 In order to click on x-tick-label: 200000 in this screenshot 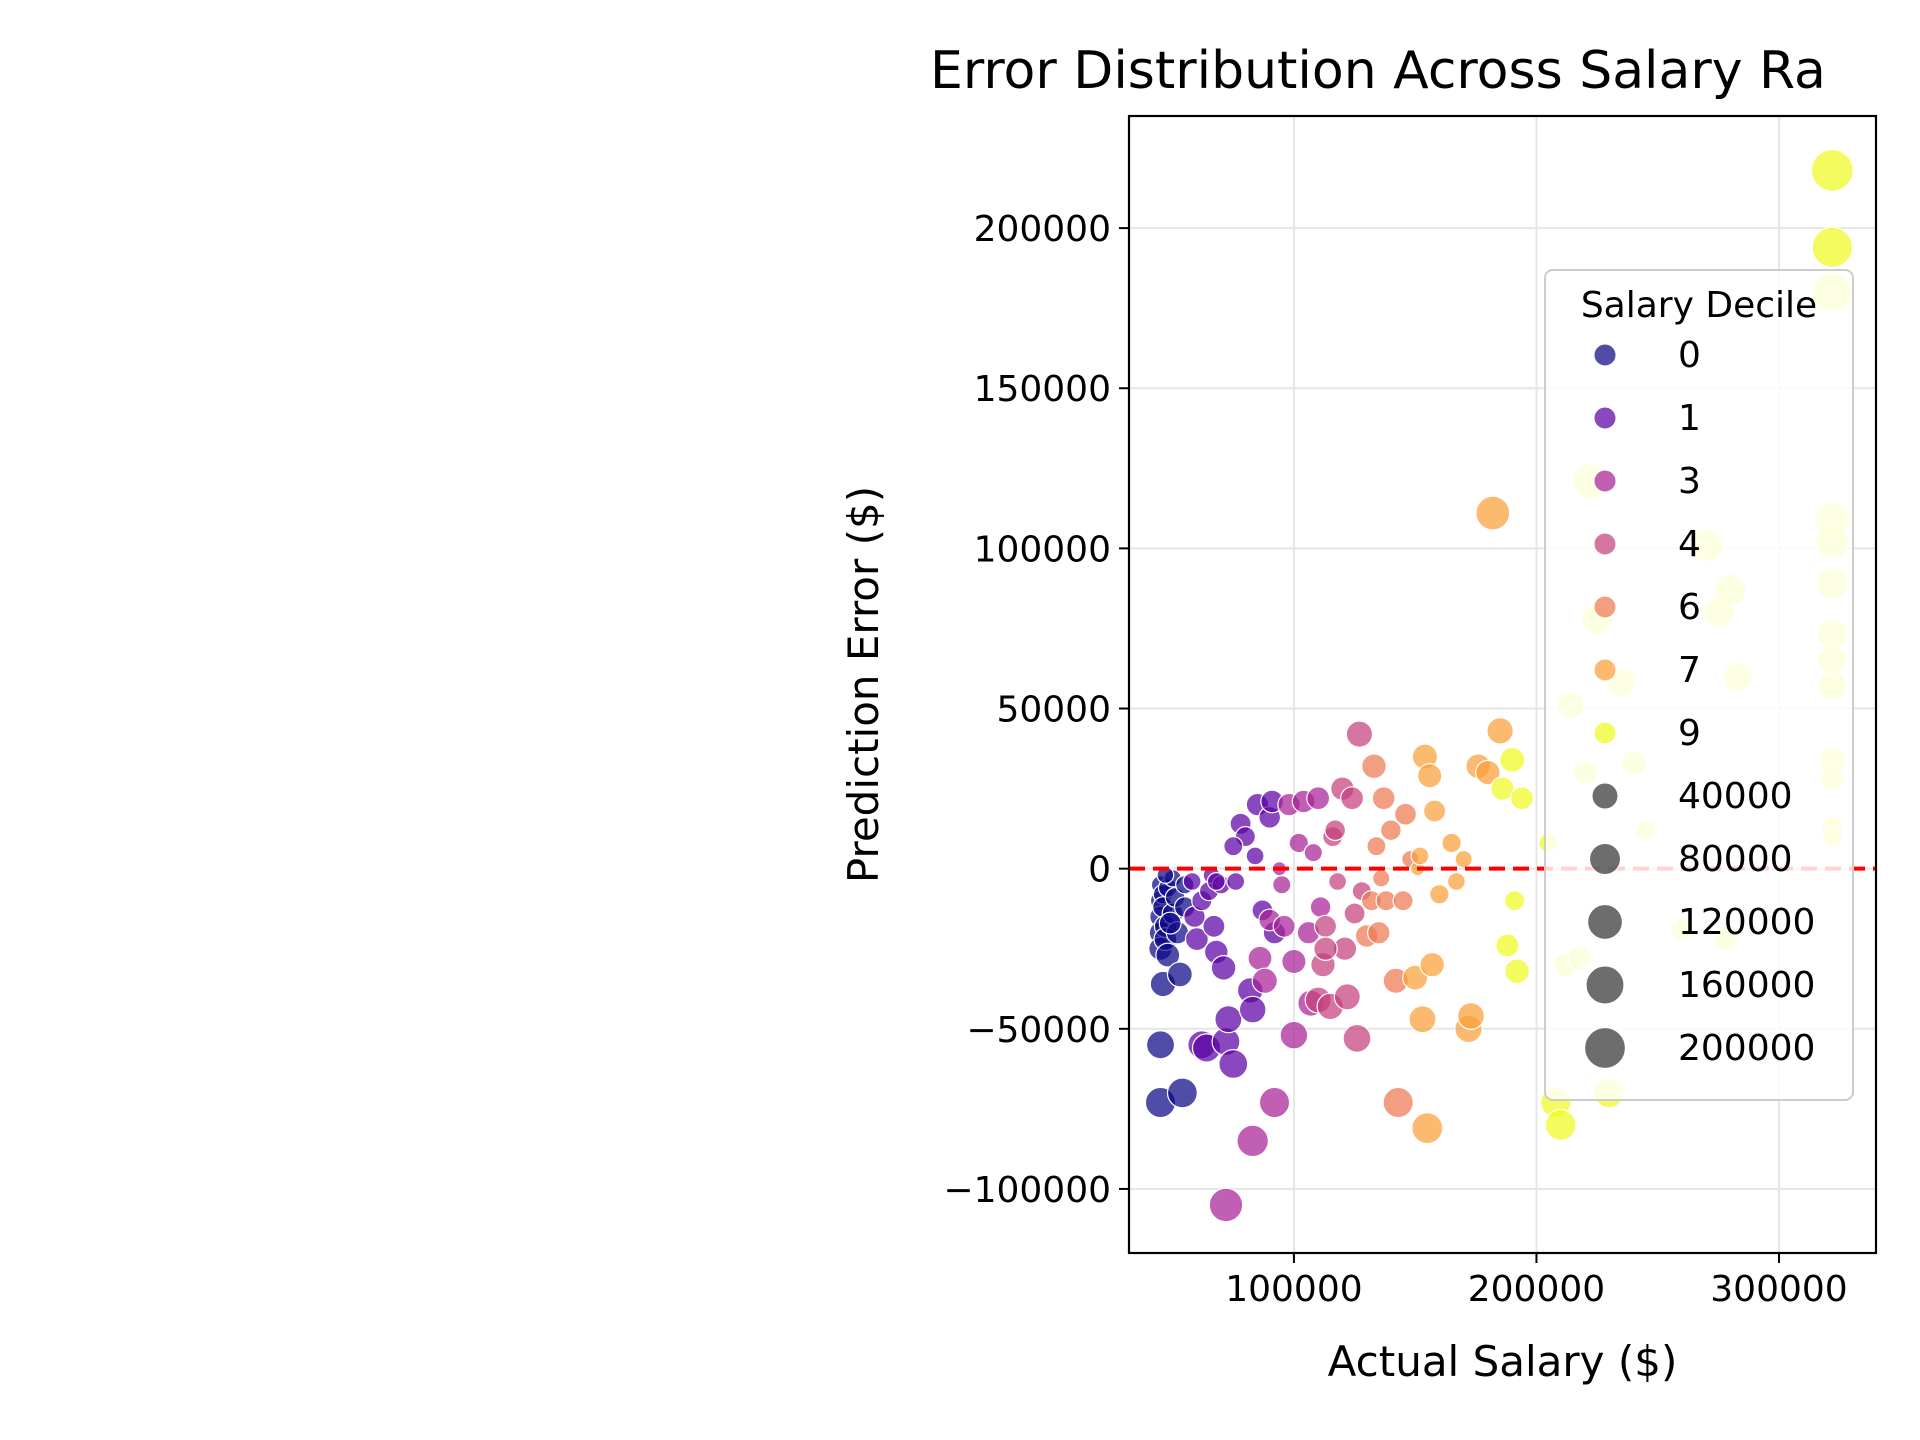, I will do `click(1536, 1289)`.